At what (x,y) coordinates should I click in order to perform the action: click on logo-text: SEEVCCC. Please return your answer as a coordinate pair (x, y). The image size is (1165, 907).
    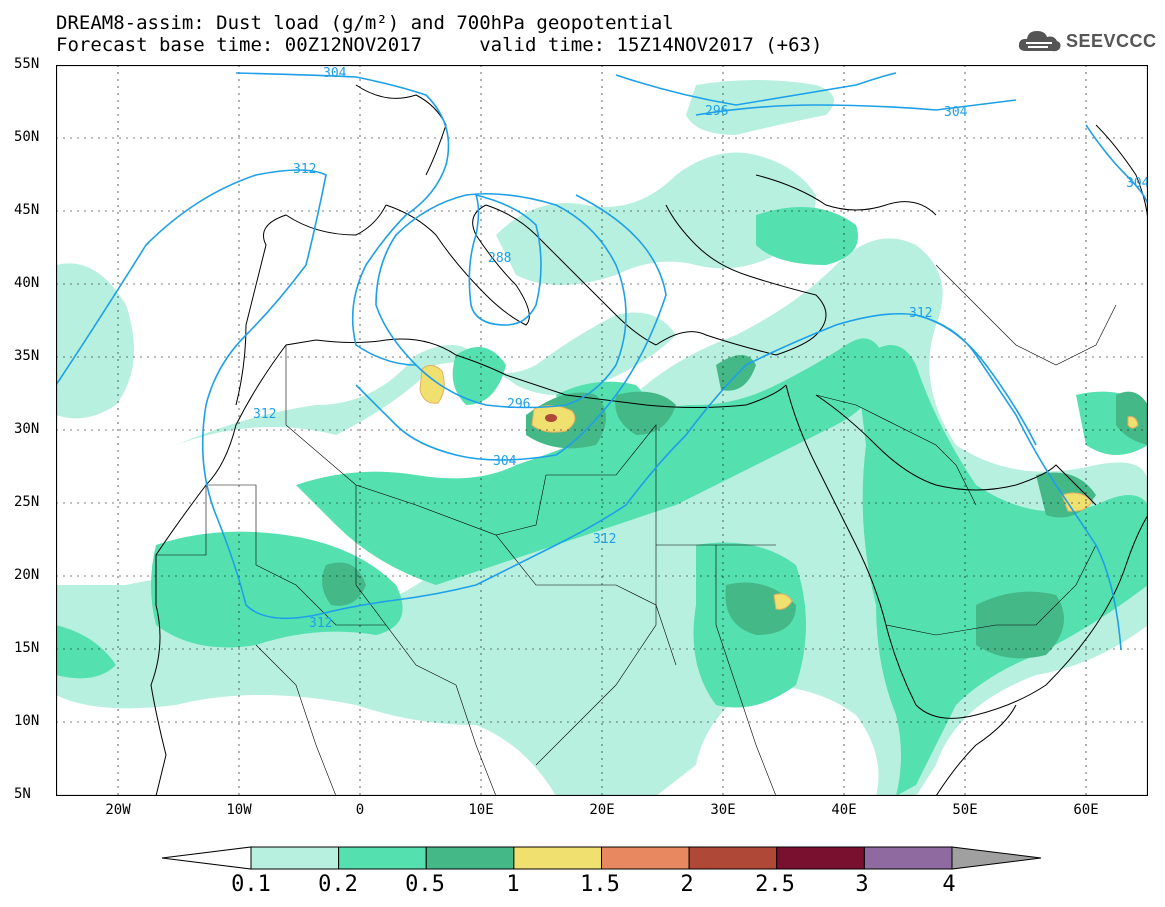
    Looking at the image, I should click on (1111, 40).